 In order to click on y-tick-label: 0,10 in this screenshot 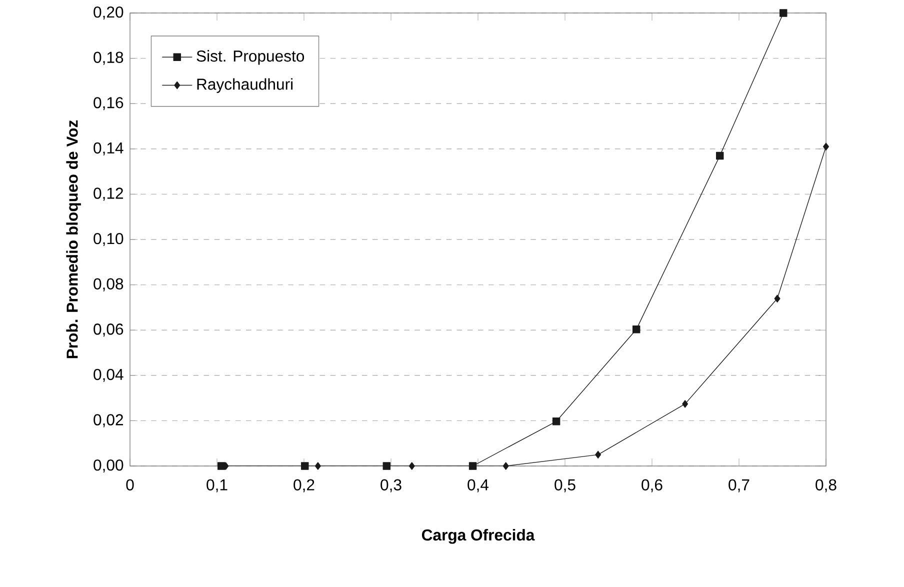, I will do `click(109, 239)`.